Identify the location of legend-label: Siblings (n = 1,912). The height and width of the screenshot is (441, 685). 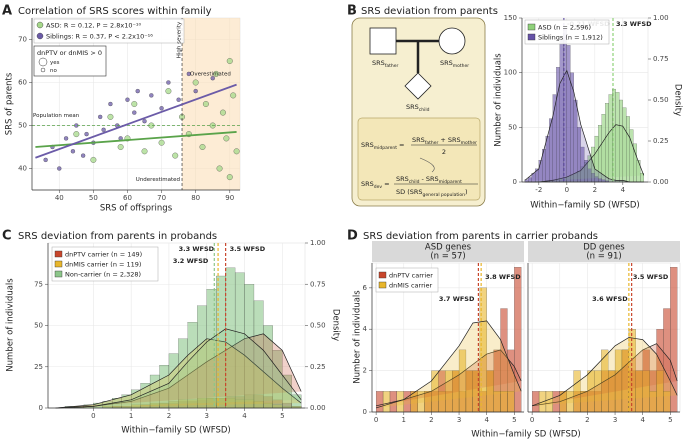
(570, 38).